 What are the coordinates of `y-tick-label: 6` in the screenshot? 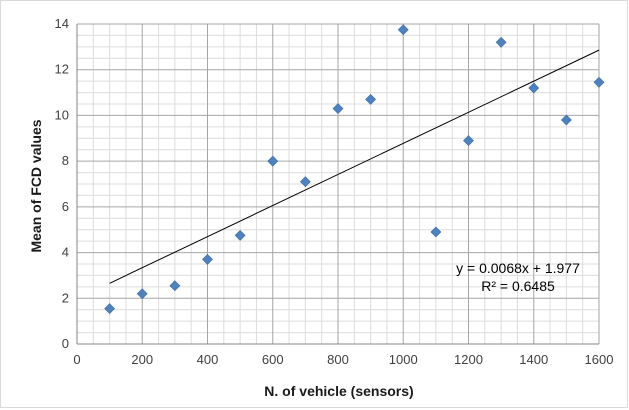 It's located at (65, 206).